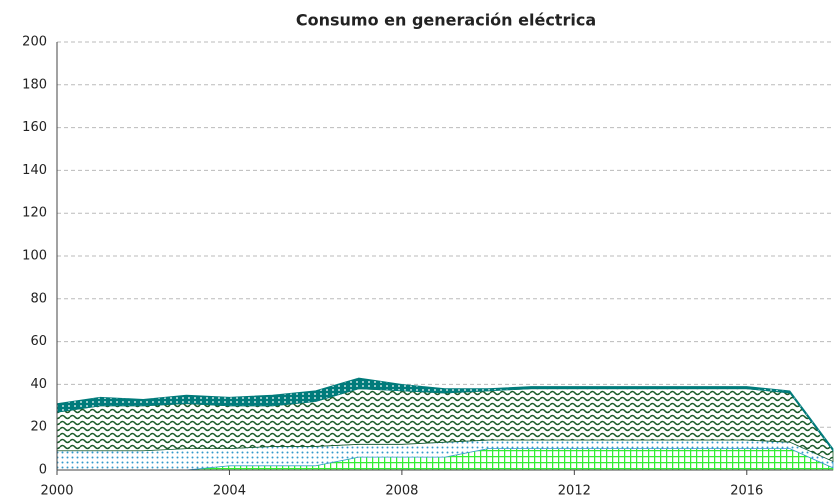 The image size is (836, 504). I want to click on chart-title: Consumo en generación eléctrica, so click(446, 20).